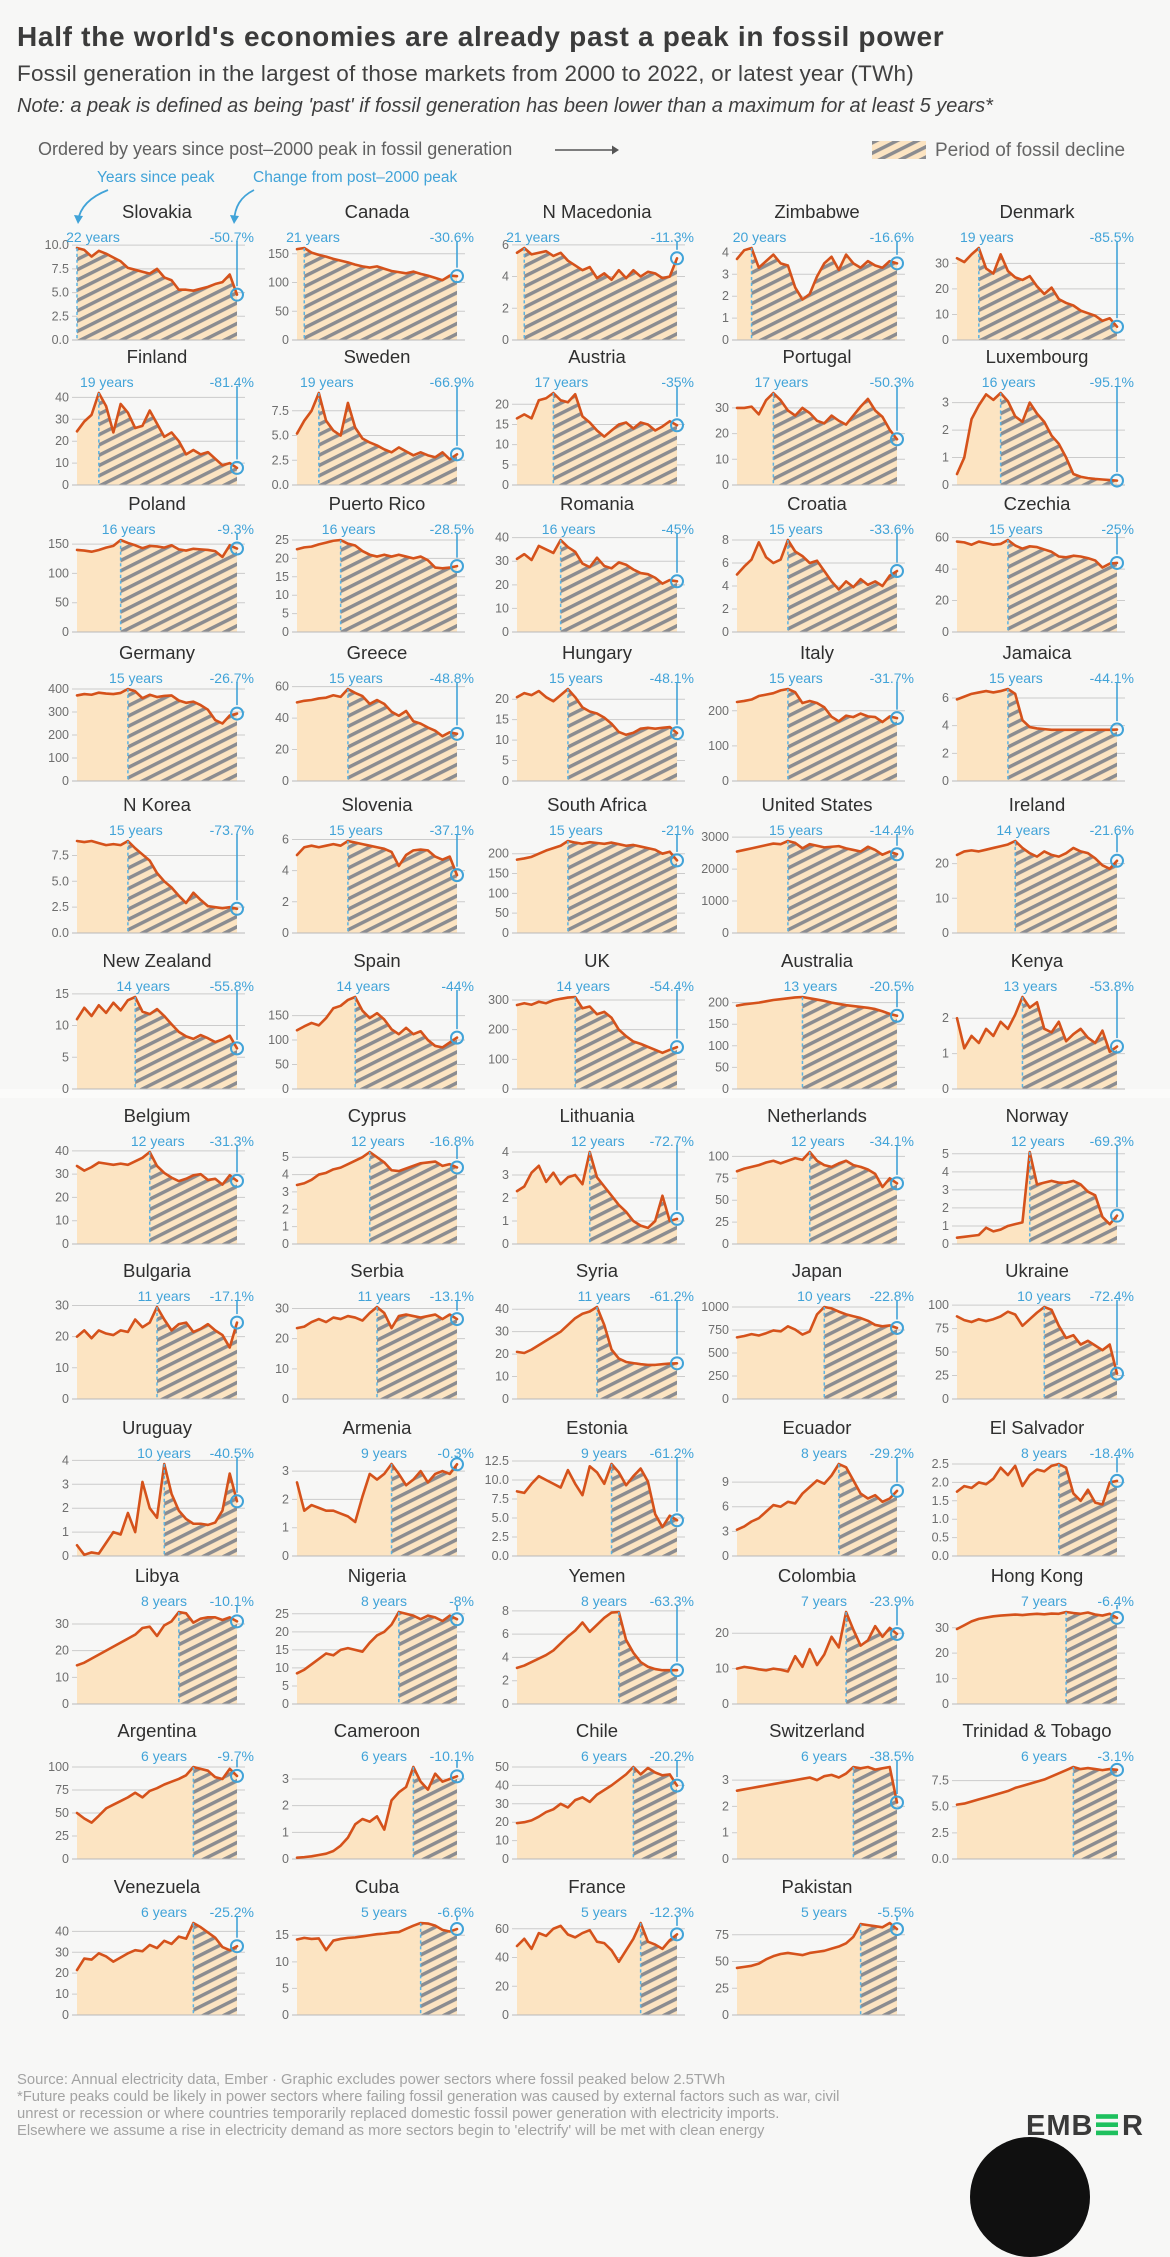  What do you see at coordinates (604, 1453) in the screenshot?
I see `svg-text: 9 years` at bounding box center [604, 1453].